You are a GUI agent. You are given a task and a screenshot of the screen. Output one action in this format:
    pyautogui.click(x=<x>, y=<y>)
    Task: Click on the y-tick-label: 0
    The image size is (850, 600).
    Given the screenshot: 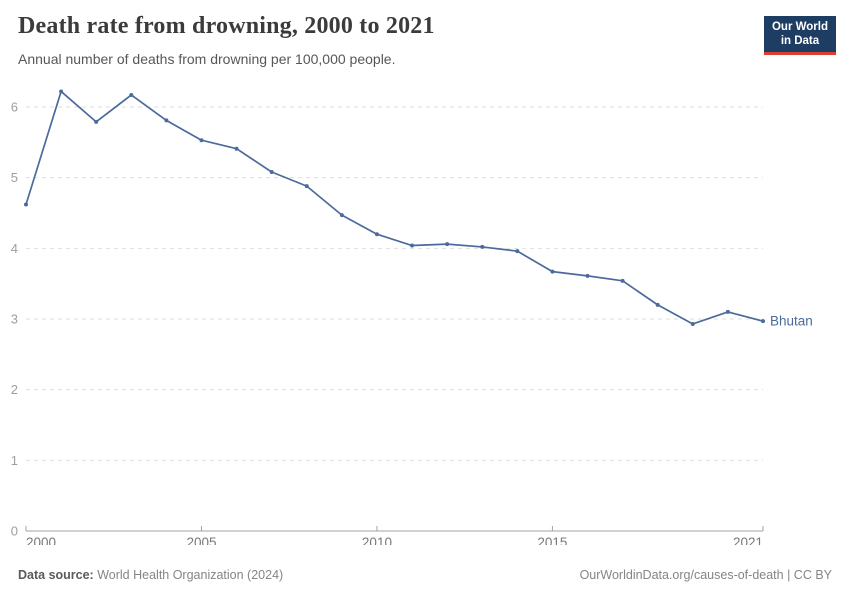 What is the action you would take?
    pyautogui.click(x=14, y=531)
    